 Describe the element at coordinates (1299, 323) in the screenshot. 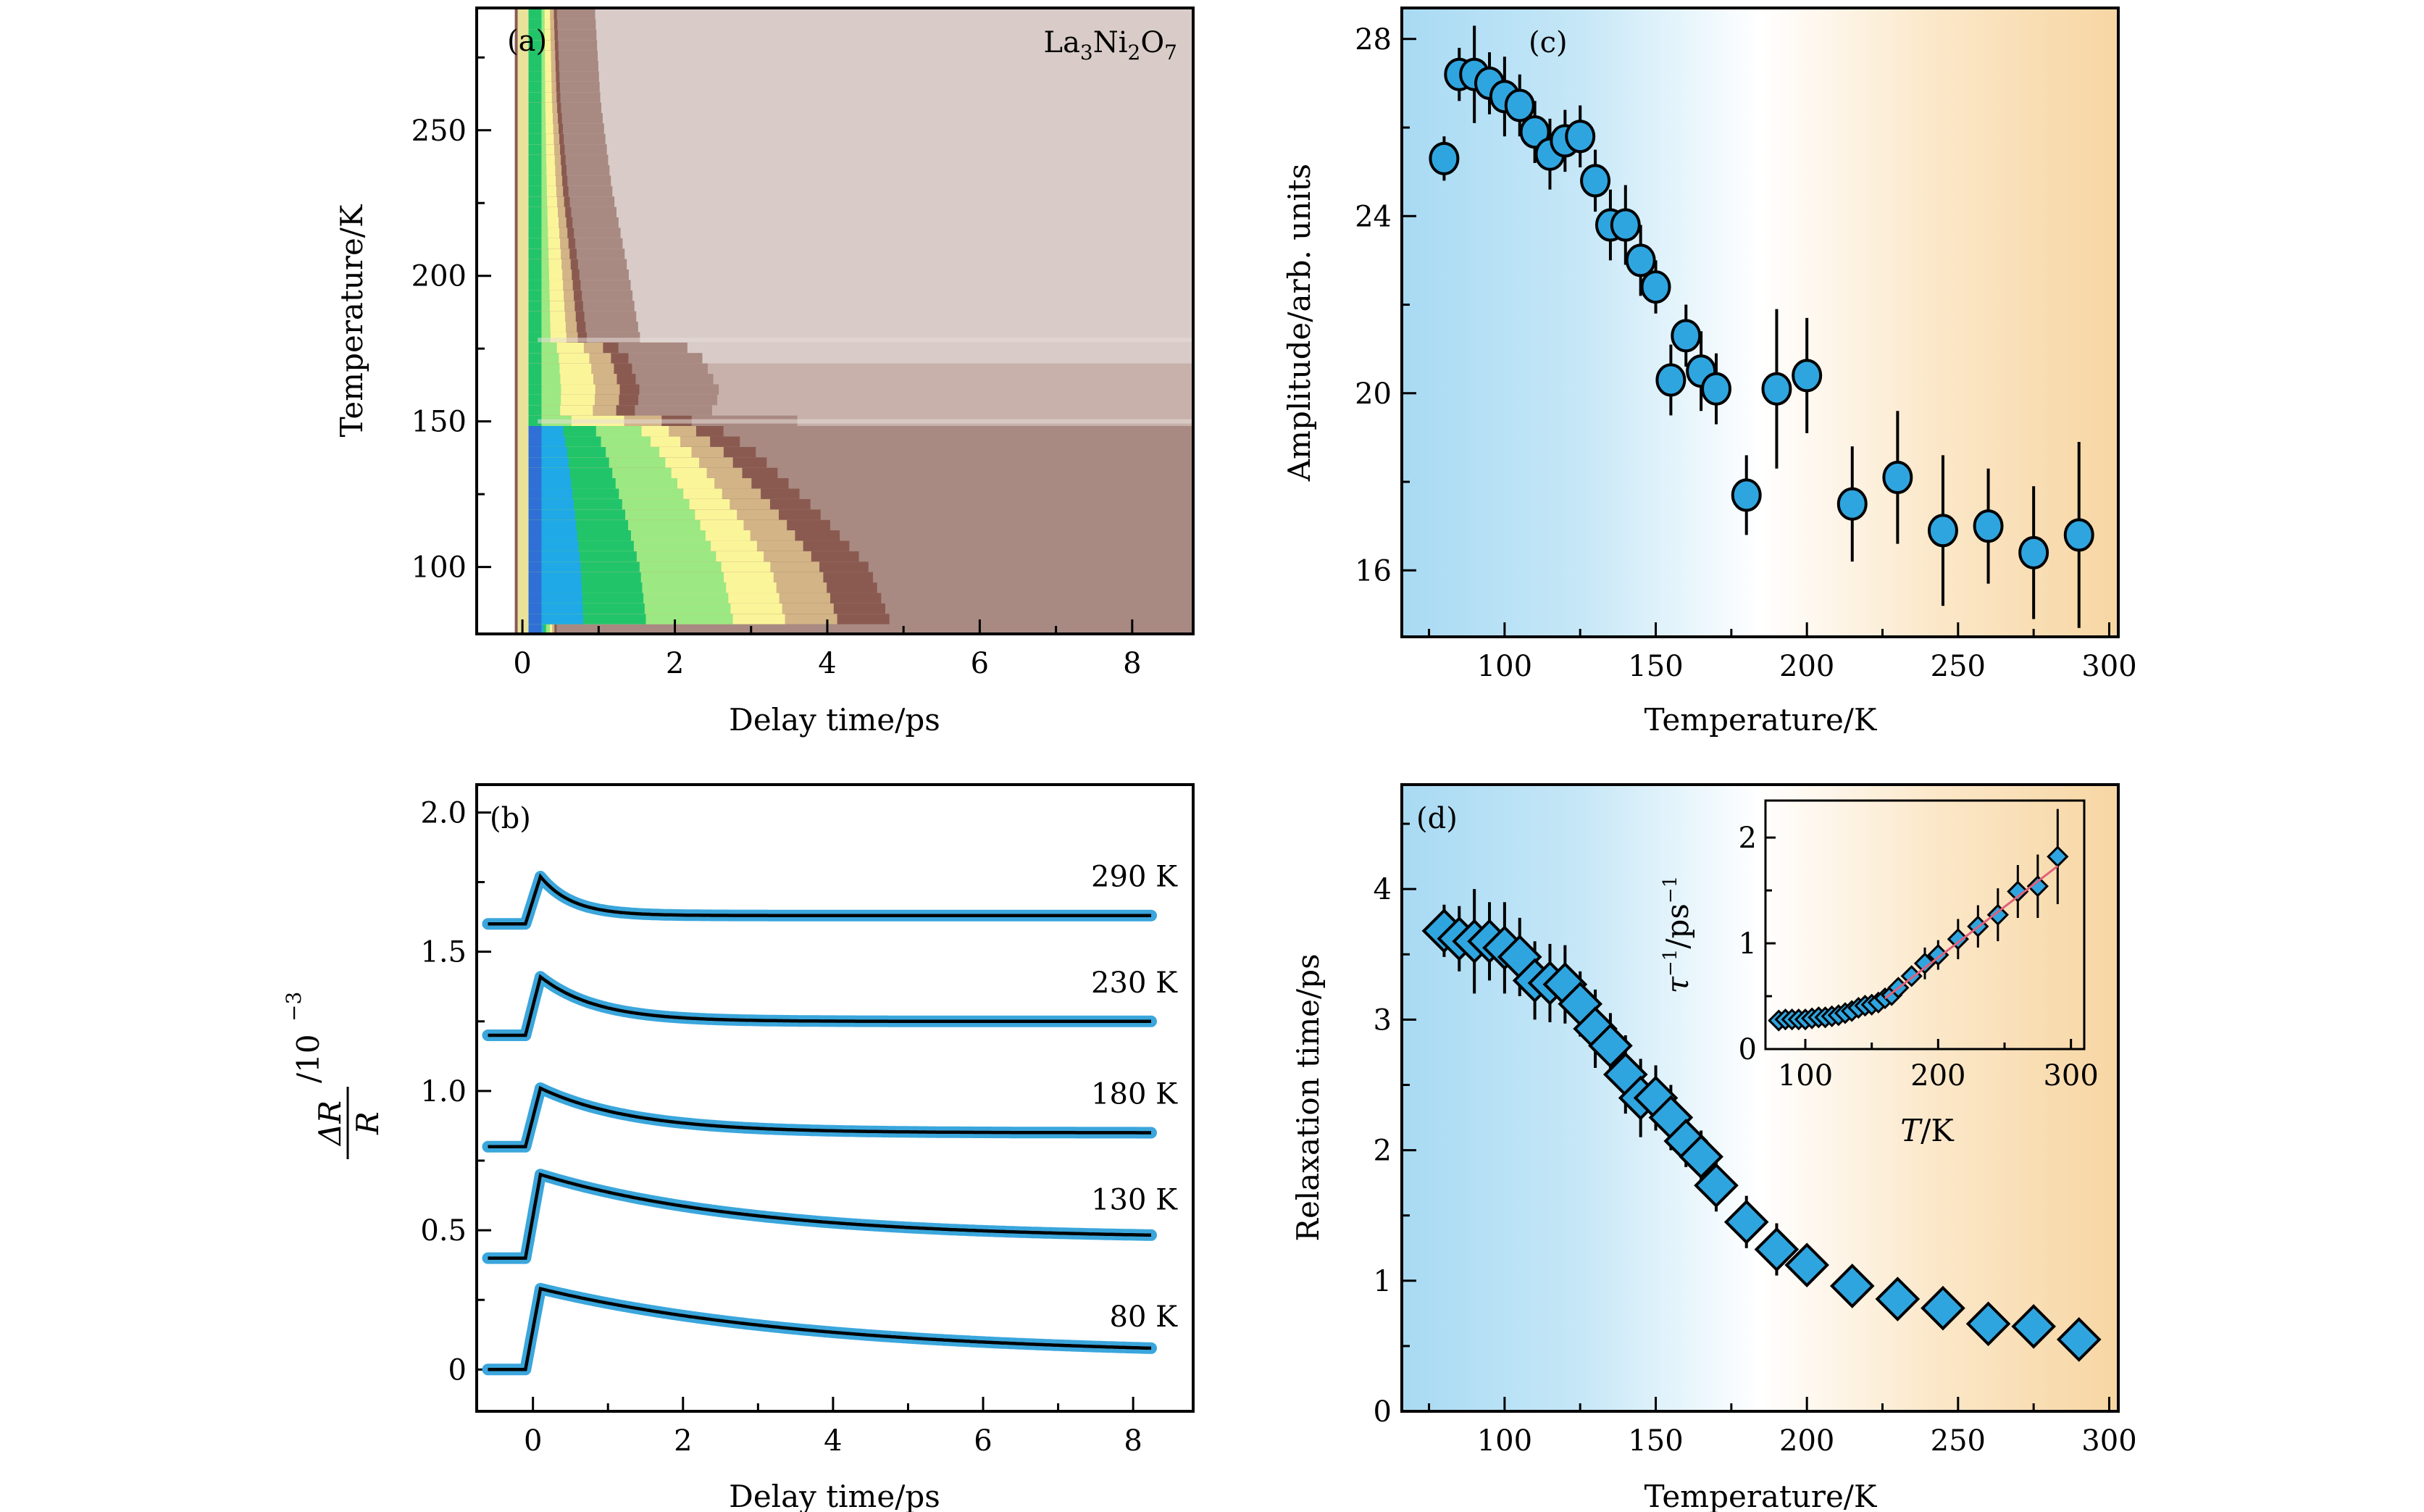

I see `panel-c-ylabel: Amplitude/arb. units` at that location.